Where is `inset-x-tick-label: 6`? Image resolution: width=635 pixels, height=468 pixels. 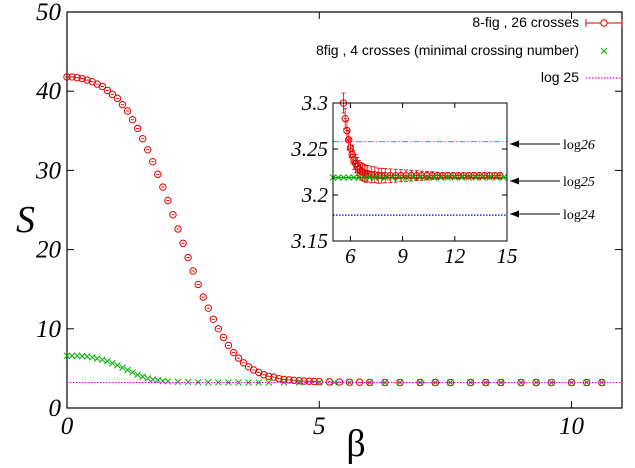 inset-x-tick-label: 6 is located at coordinates (350, 256).